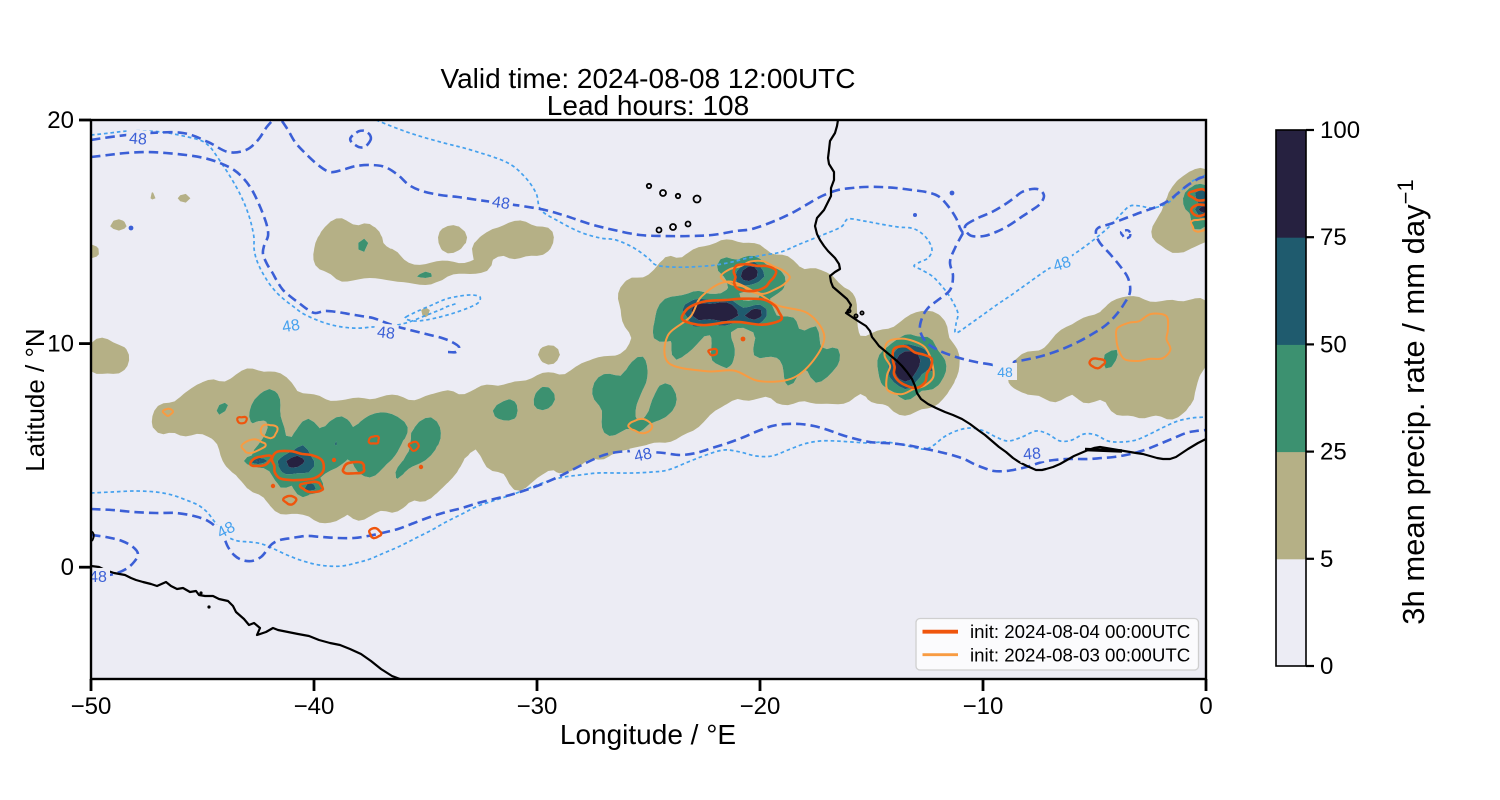  I want to click on svg-text:3h mean precip. rate / mm day−: 3h mean precip. rate / mm day−1, so click(1412, 402).